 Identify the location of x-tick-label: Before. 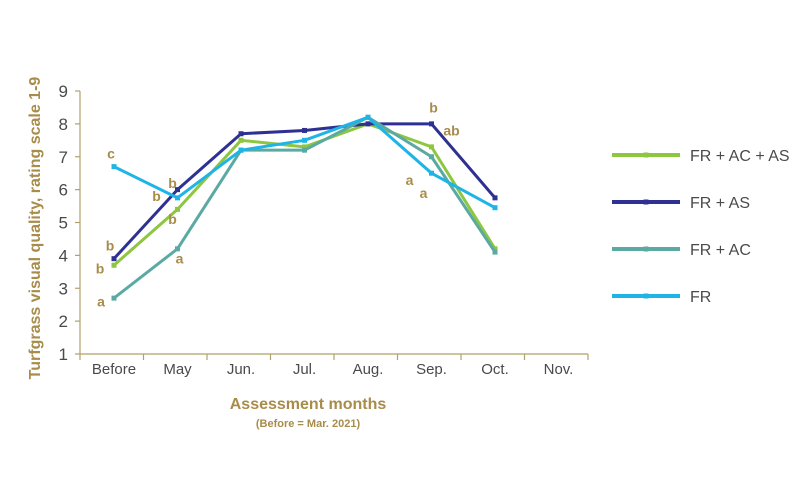
(114, 369).